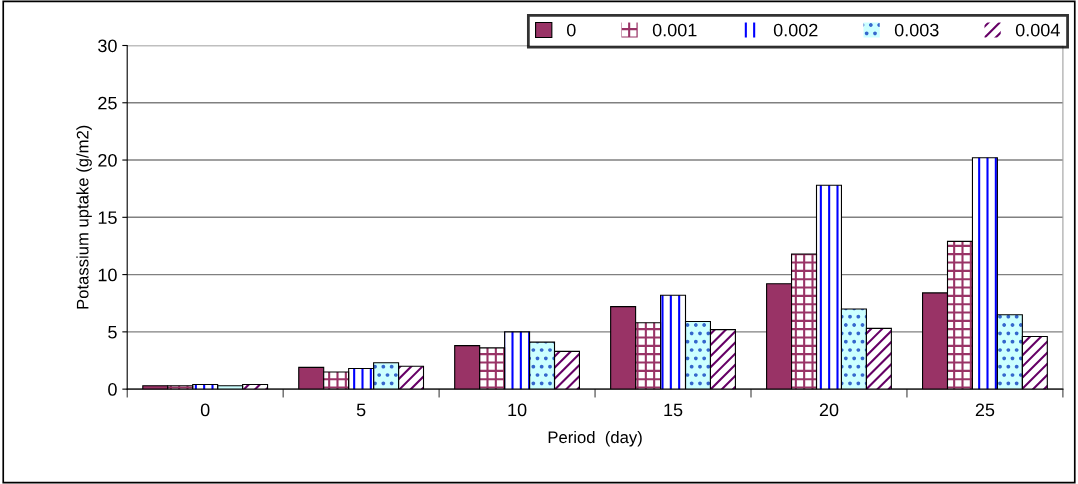 The image size is (1078, 484). Describe the element at coordinates (107, 103) in the screenshot. I see `y-tick-label: 25` at that location.